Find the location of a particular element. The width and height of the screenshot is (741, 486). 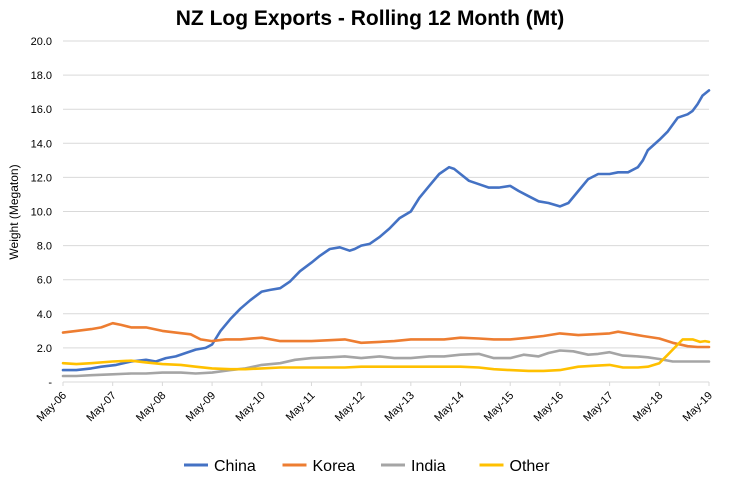

x-tick-label: May-15 is located at coordinates (499, 407).